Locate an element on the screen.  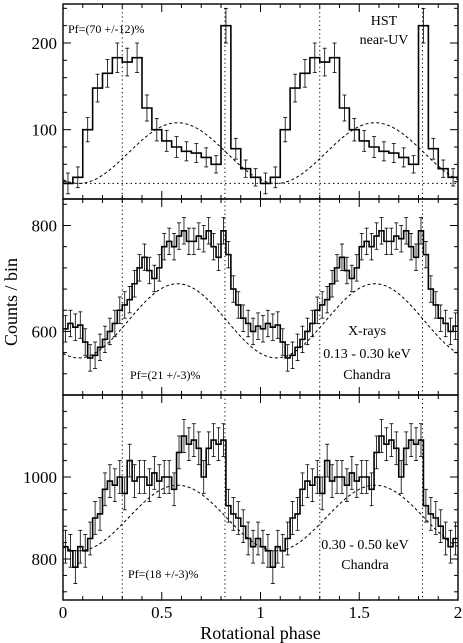
panel-annotation: HST is located at coordinates (384, 21).